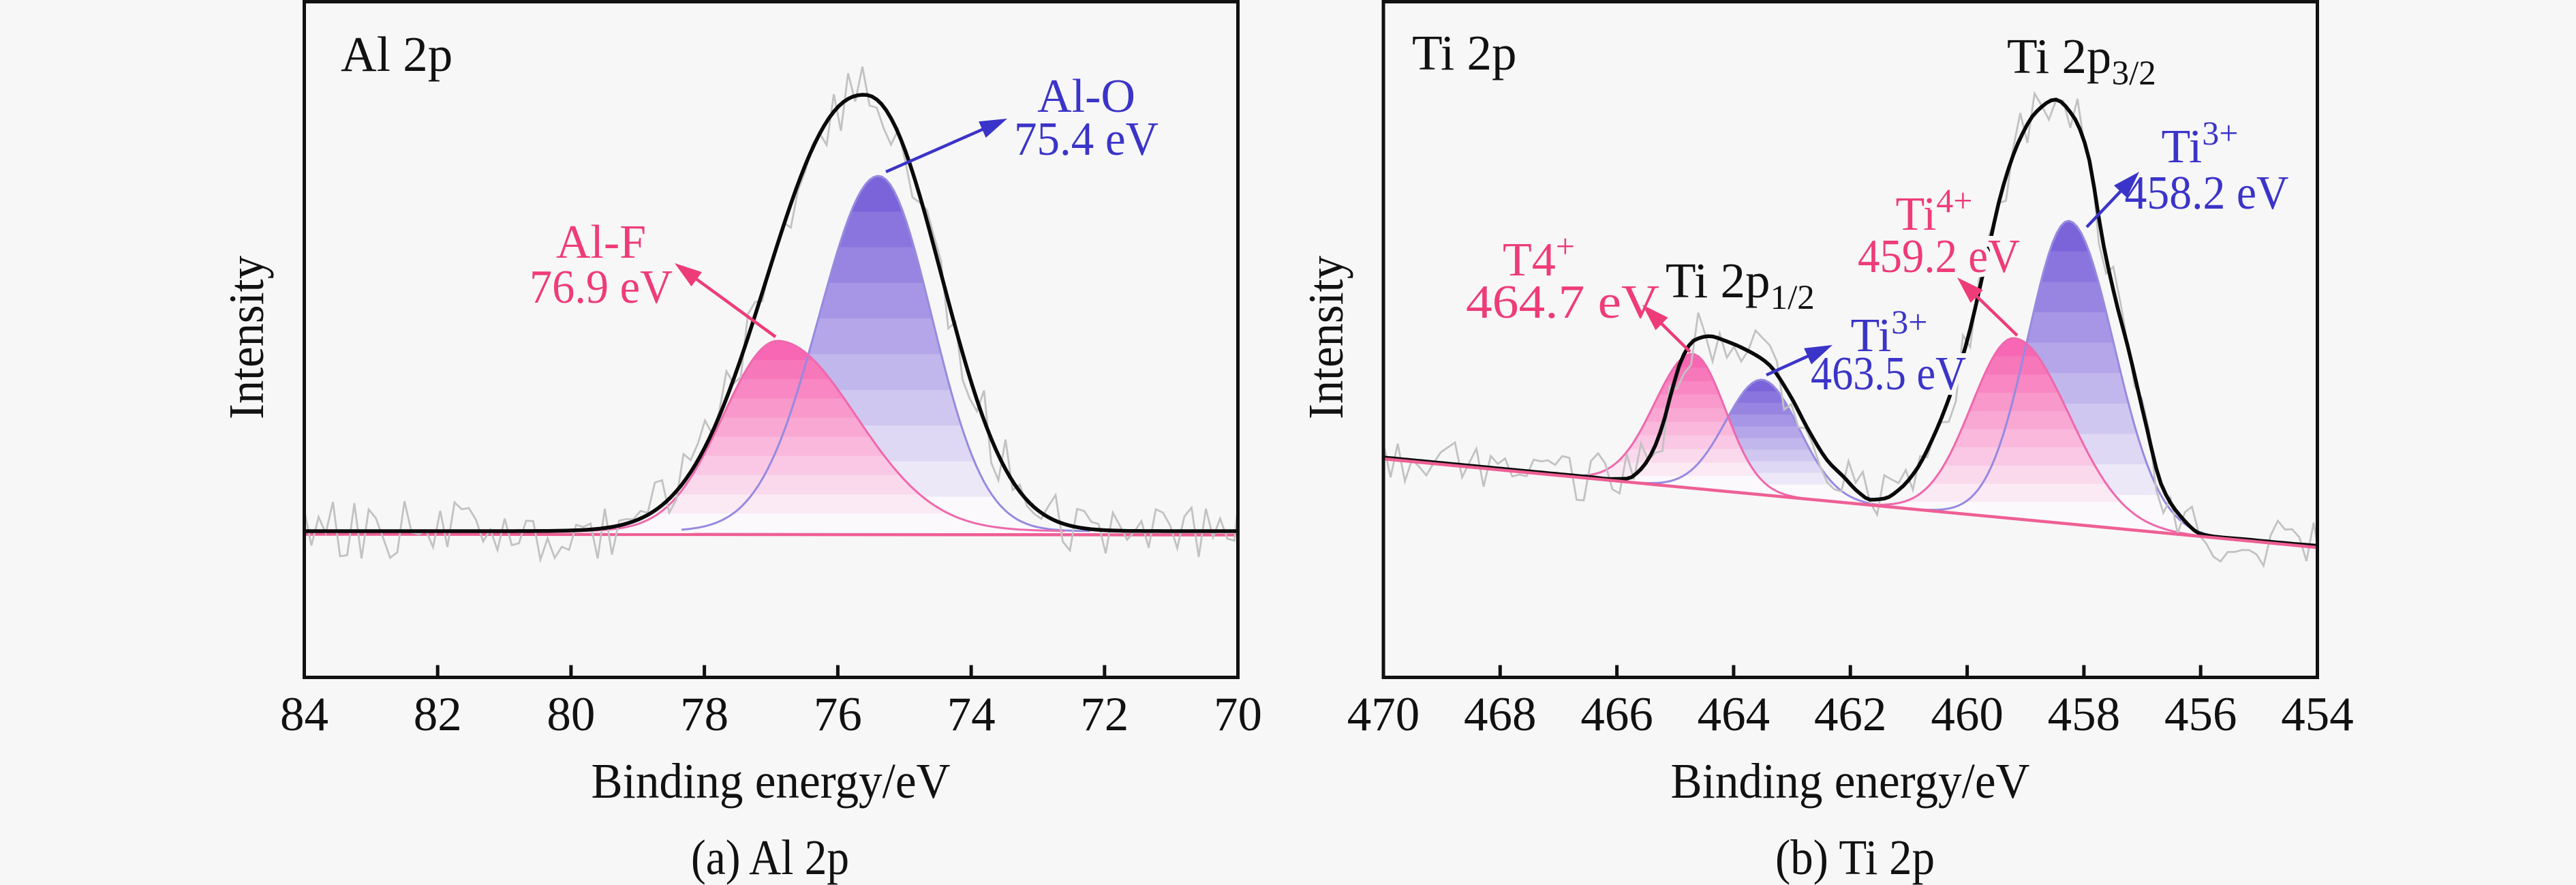 The image size is (2576, 885). What do you see at coordinates (1238, 714) in the screenshot?
I see `svg-text: 70` at bounding box center [1238, 714].